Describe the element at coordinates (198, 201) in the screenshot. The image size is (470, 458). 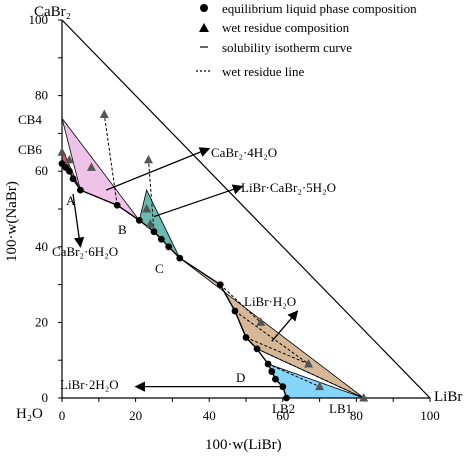
I see `arrow-libr-cabr2-5h2o` at that location.